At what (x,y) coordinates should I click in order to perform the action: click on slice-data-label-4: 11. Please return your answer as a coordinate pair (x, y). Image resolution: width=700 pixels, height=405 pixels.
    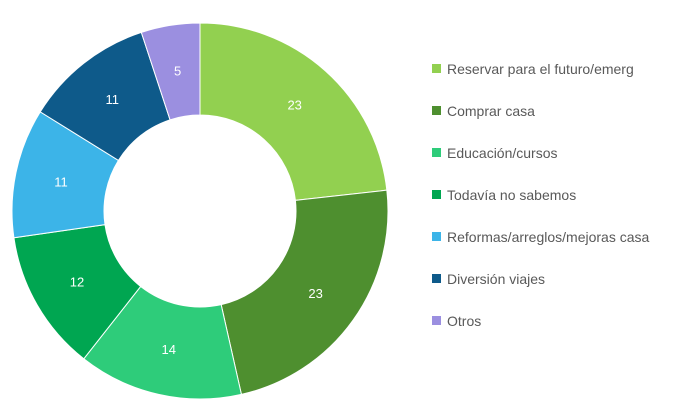
    Looking at the image, I should click on (61, 181).